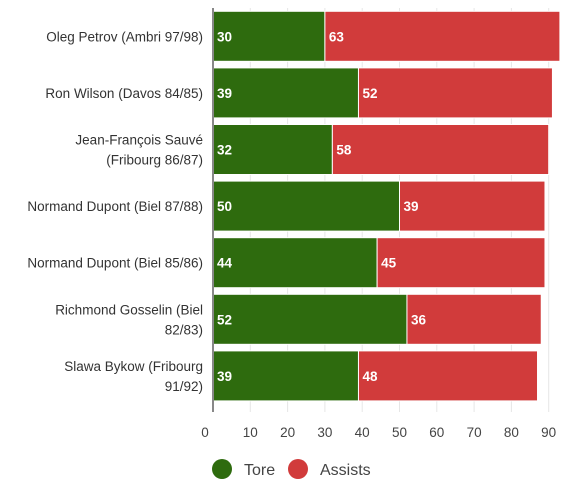 This screenshot has width=582, height=488. Describe the element at coordinates (133, 376) in the screenshot. I see `category-label: Slawa Bykow (Fribourg 91/92)` at that location.